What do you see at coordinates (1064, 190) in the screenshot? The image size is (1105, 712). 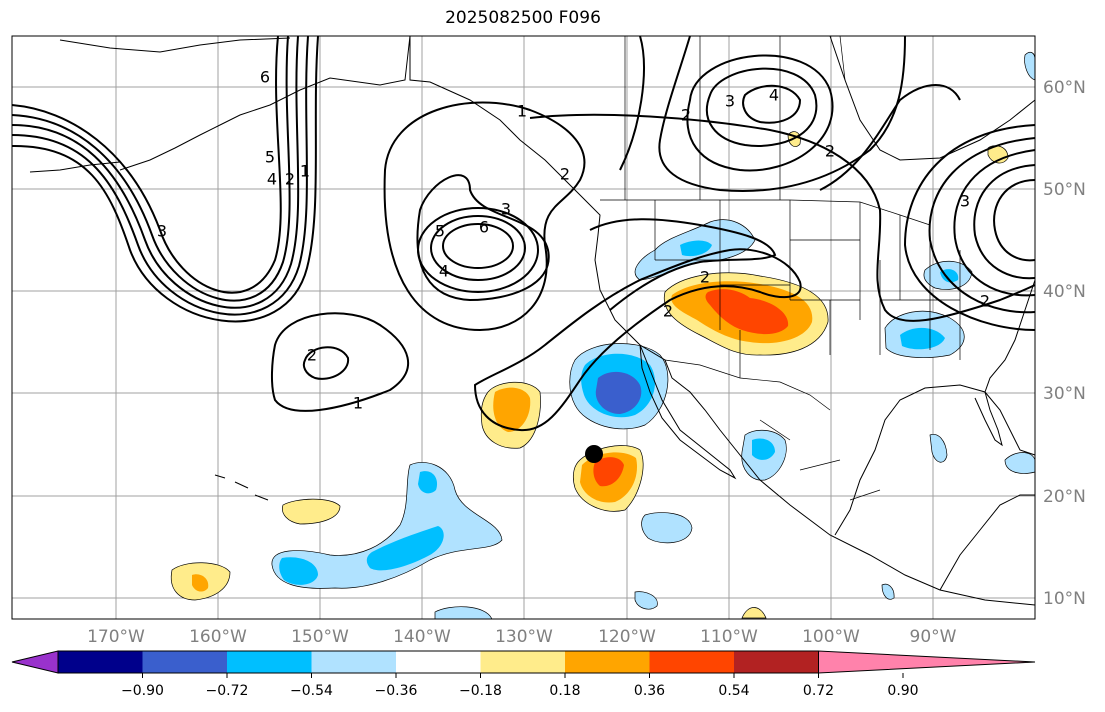 I see `latitude-tick-label: 50°N` at bounding box center [1064, 190].